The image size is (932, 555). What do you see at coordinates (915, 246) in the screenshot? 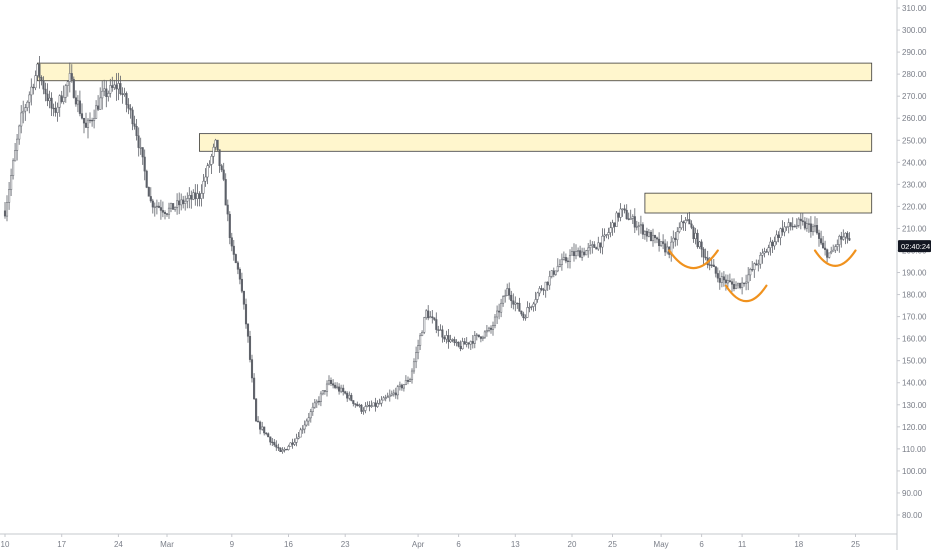
I see `price-label-text: 02:40:24` at bounding box center [915, 246].